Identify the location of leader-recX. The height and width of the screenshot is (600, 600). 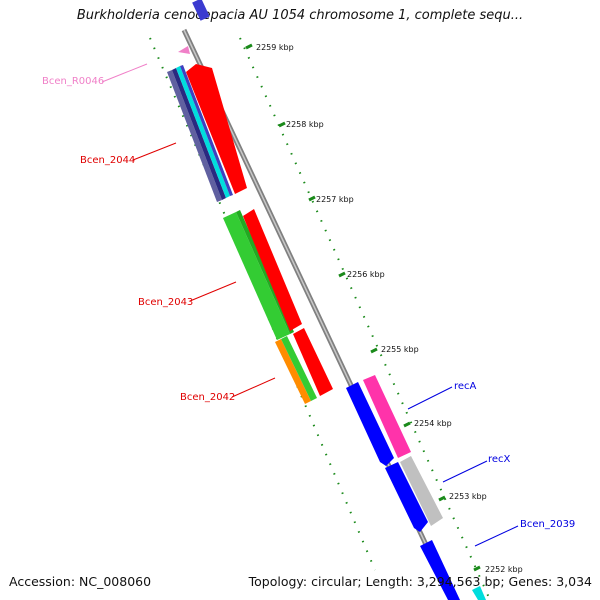
(465, 471).